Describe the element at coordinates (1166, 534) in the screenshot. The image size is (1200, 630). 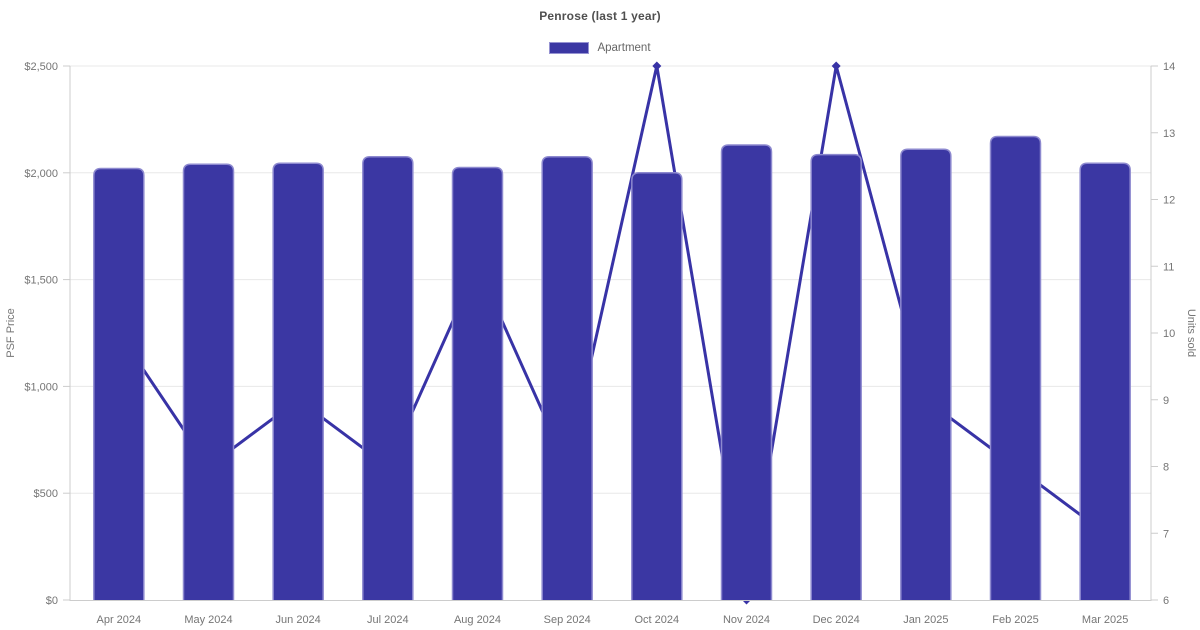
I see `right-tick-label: 7` at that location.